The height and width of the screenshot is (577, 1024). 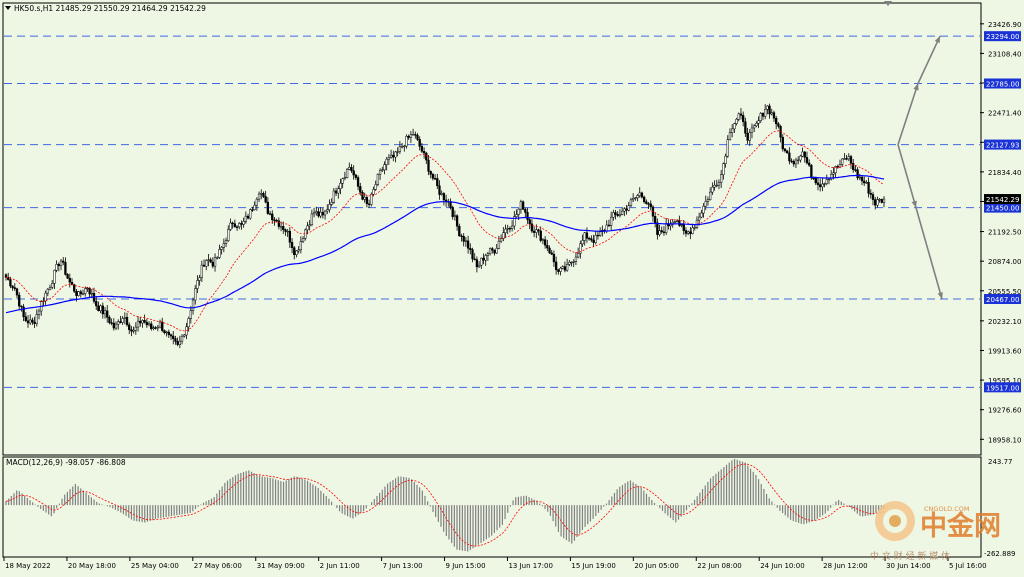 I want to click on time-tick-label: 20 Jun 05:00, so click(x=656, y=566).